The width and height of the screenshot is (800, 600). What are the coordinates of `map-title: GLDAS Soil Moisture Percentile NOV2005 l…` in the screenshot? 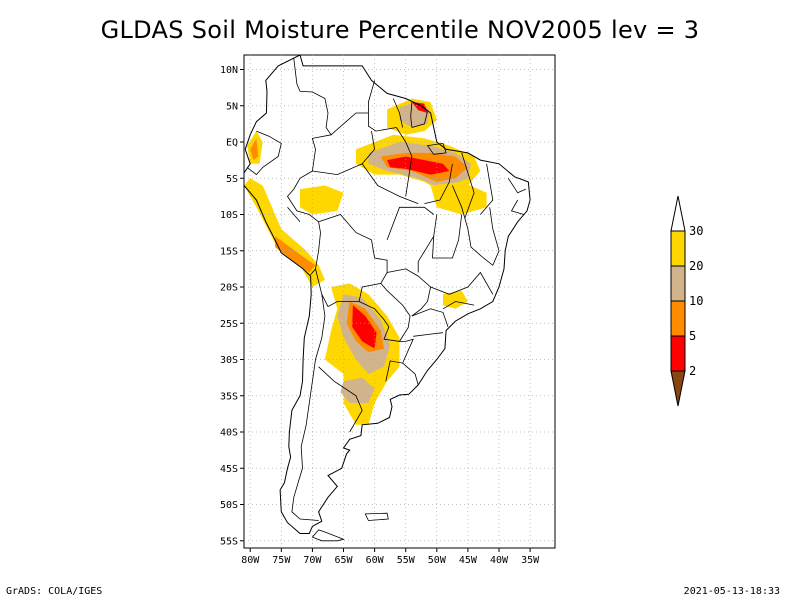 It's located at (400, 30).